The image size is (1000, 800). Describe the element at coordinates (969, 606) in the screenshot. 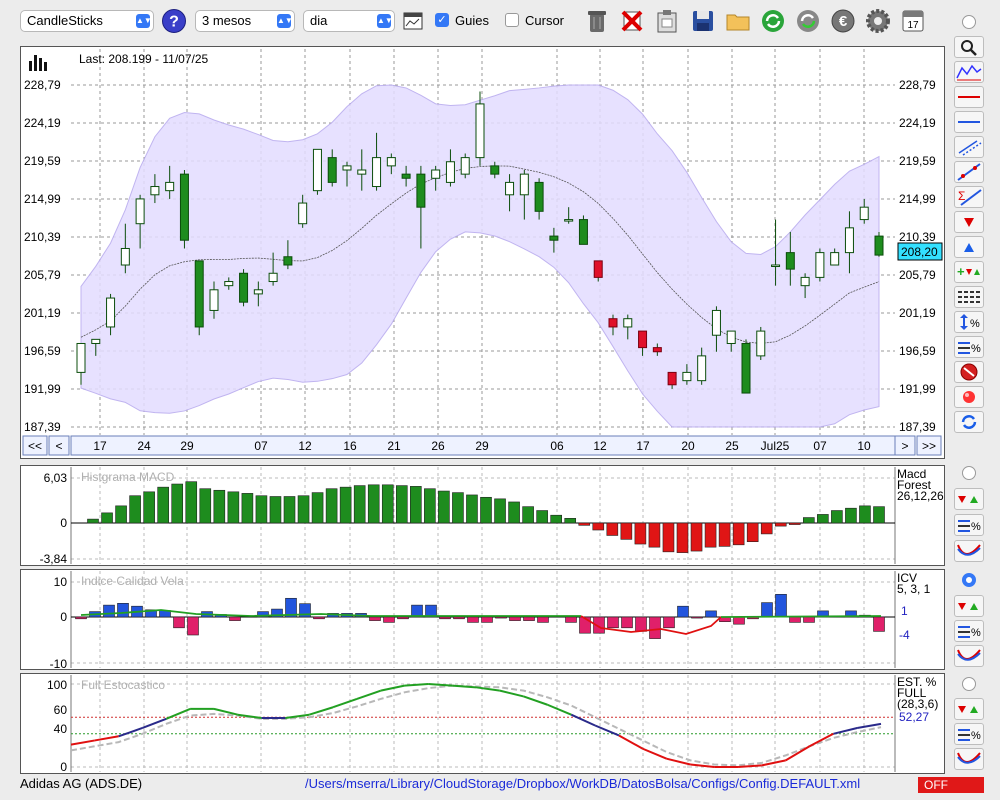

I see `icv-signals-button` at that location.